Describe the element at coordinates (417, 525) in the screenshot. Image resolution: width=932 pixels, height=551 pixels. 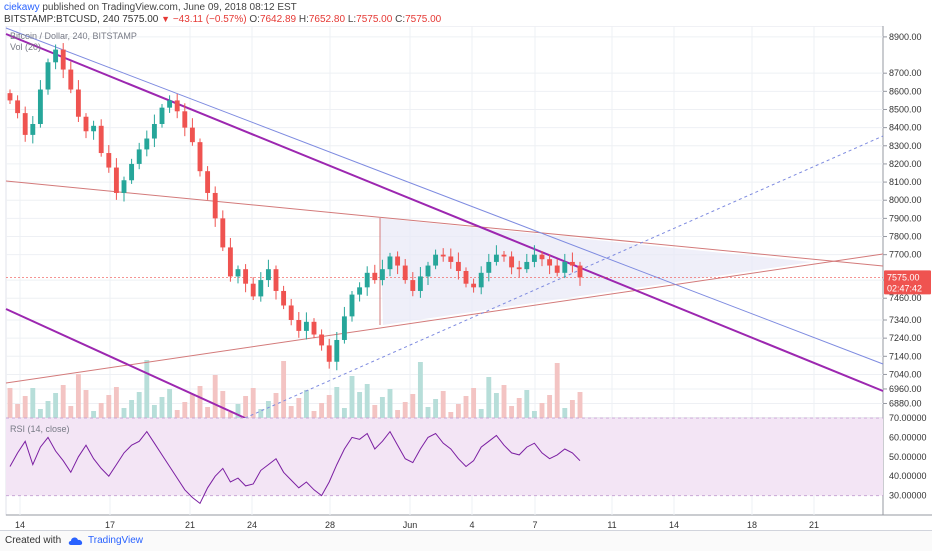
I see `time-axis-labels: 14 17 21 24 28 Jun 4 7 11 14 18 21` at that location.